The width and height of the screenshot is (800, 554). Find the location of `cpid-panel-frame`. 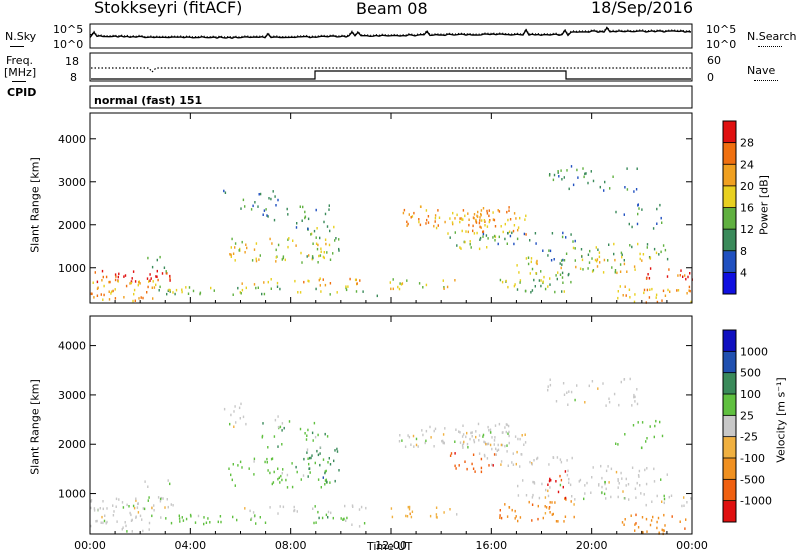

cpid-panel-frame is located at coordinates (391, 97).